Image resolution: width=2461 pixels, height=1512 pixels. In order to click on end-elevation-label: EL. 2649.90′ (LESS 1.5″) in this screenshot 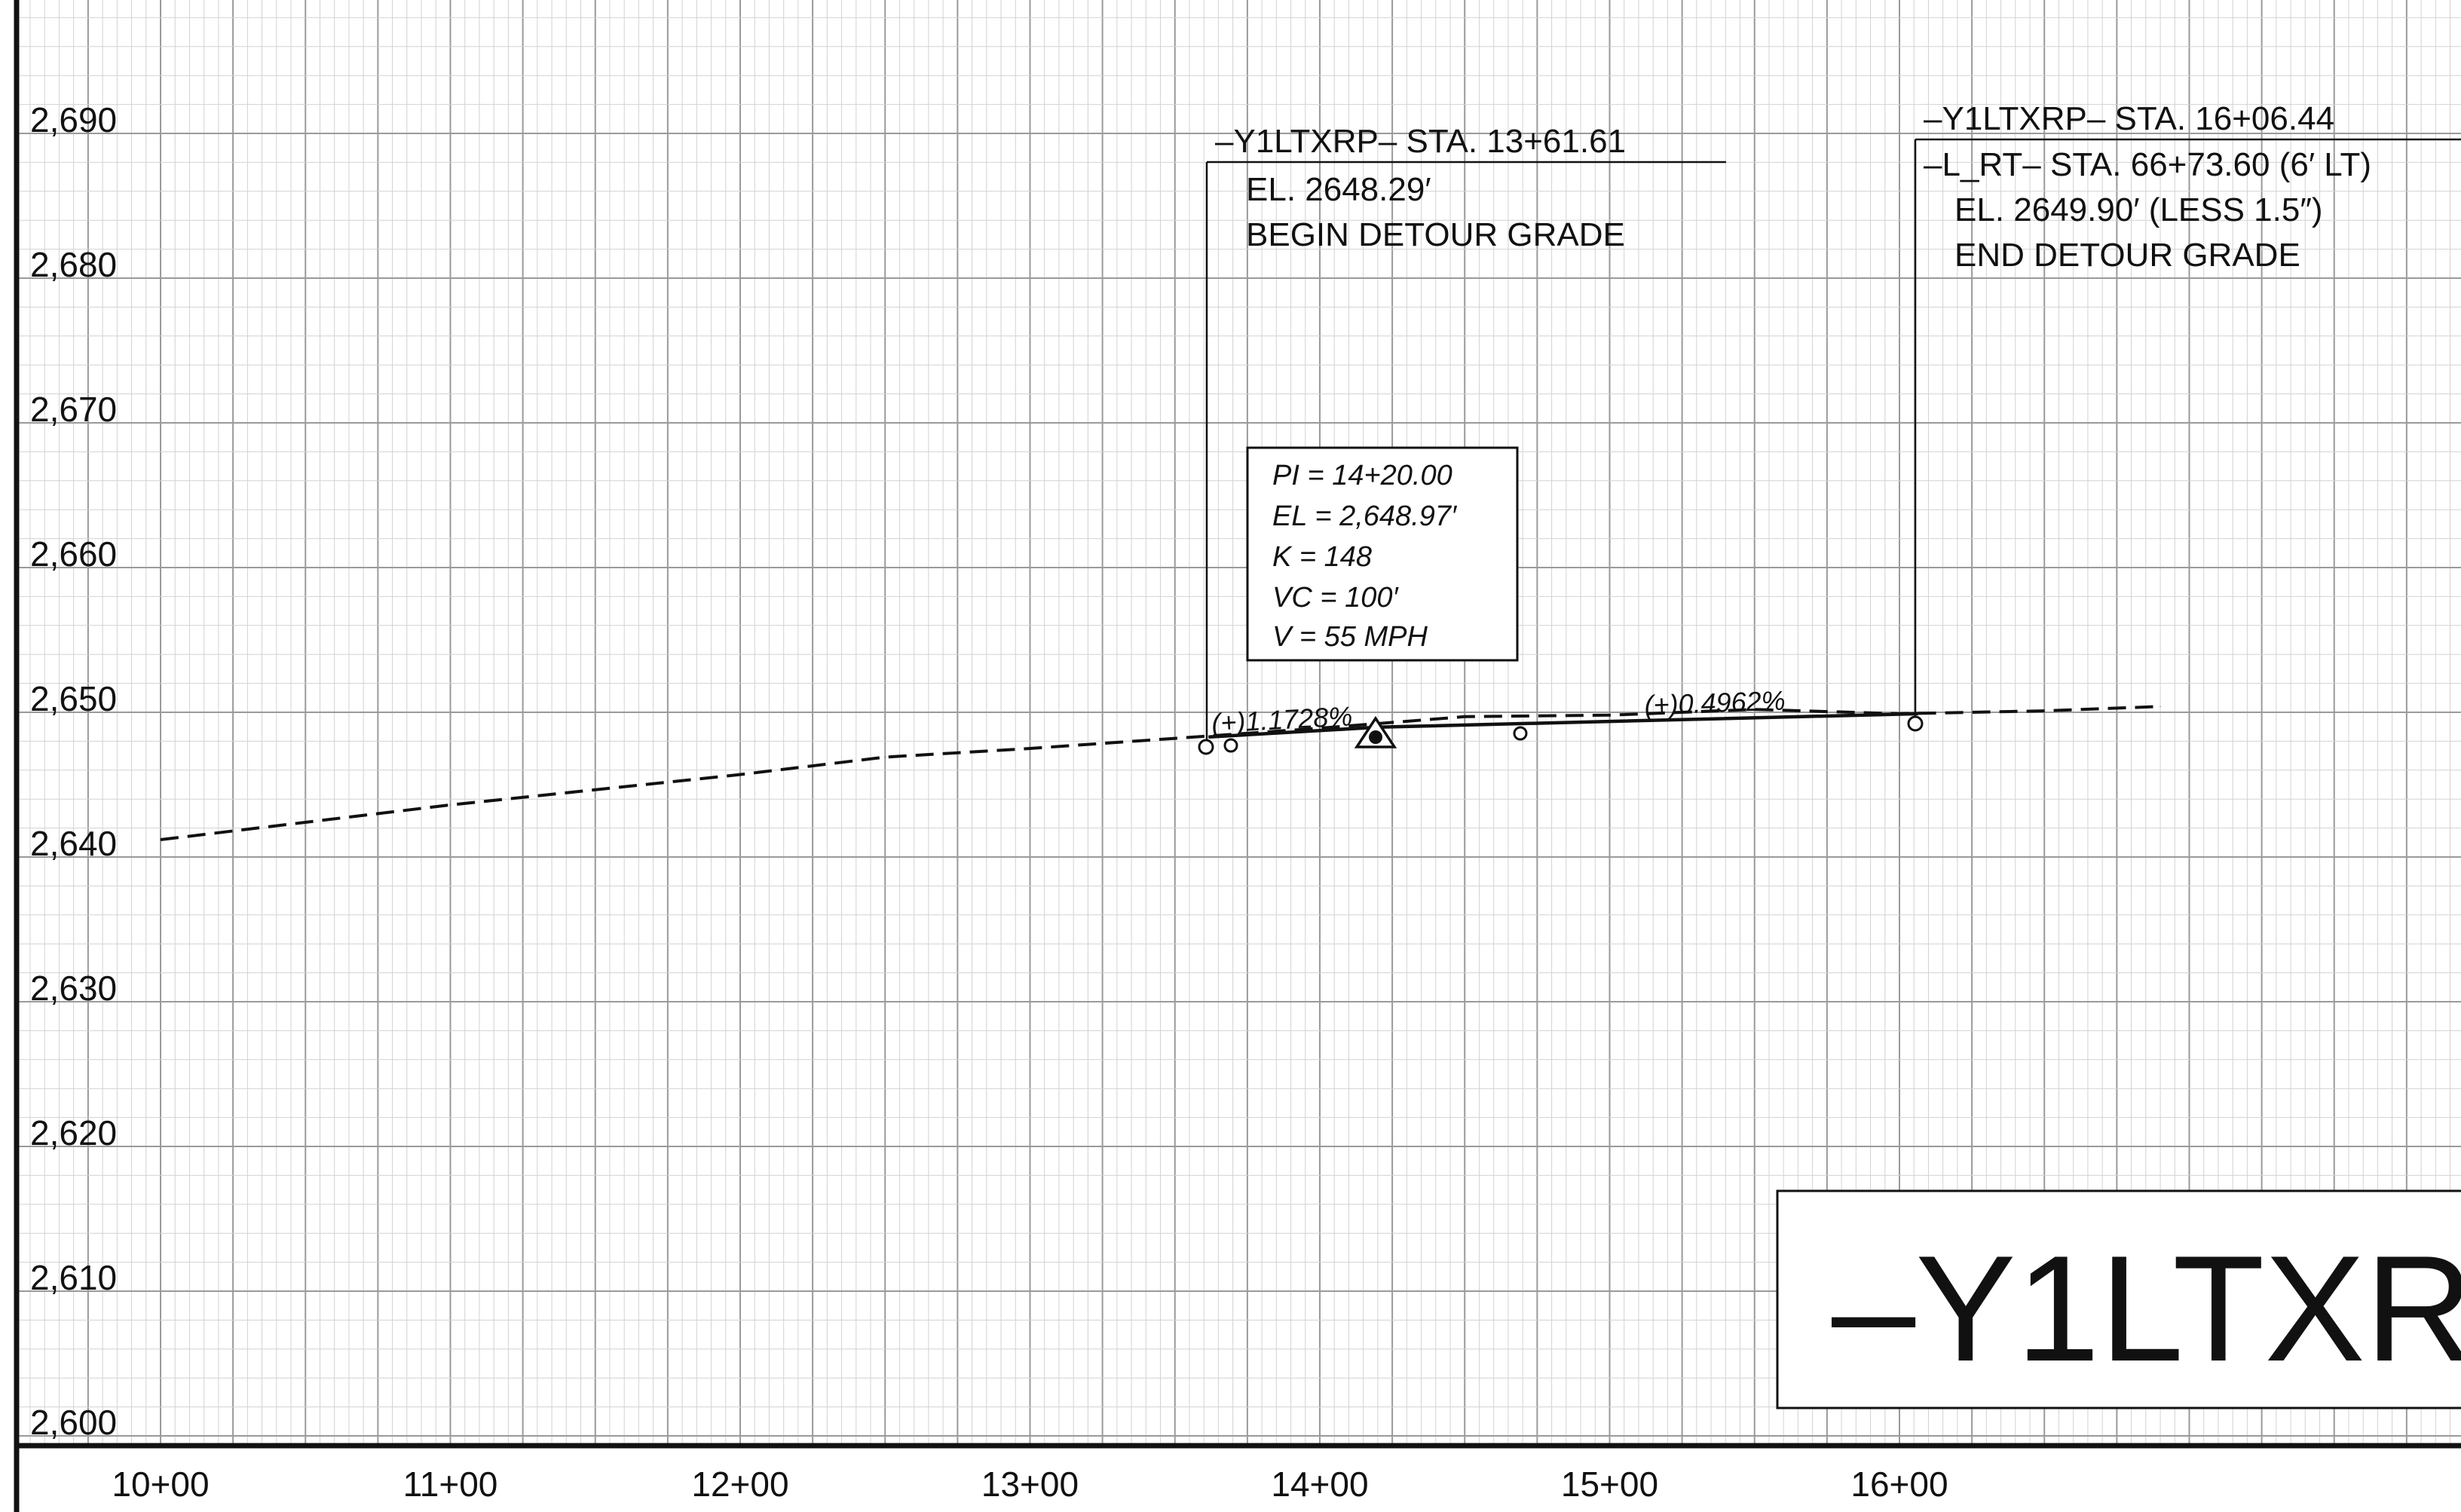, I will do `click(2138, 210)`.